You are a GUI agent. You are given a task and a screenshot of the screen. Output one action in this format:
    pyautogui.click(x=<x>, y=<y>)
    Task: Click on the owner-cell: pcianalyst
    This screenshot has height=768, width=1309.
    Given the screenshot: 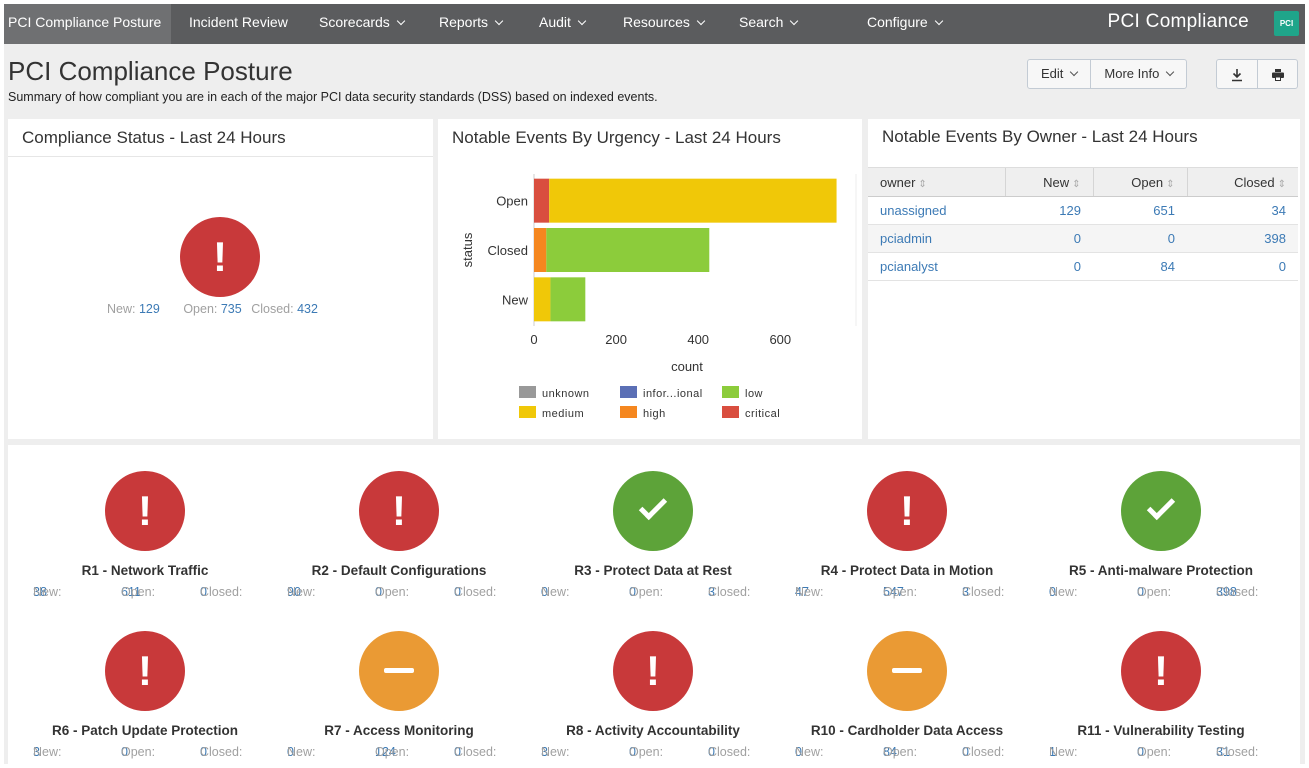 What is the action you would take?
    pyautogui.click(x=936, y=266)
    